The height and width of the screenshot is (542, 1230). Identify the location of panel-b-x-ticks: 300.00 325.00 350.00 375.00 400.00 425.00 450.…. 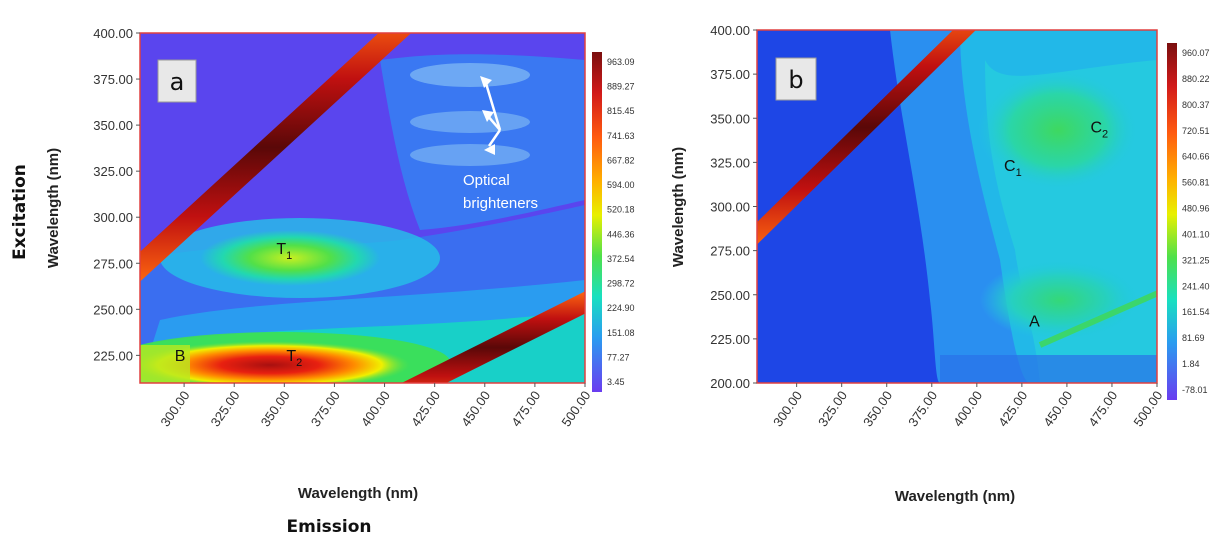
(967, 406).